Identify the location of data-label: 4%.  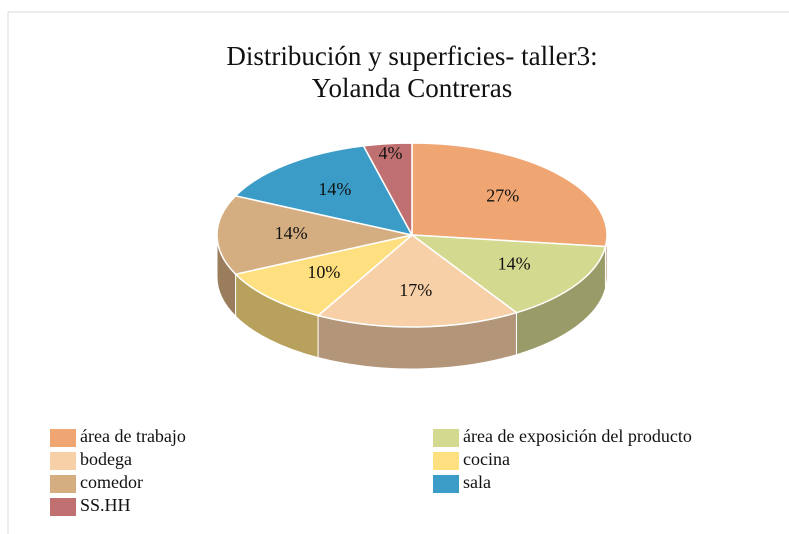
(390, 153).